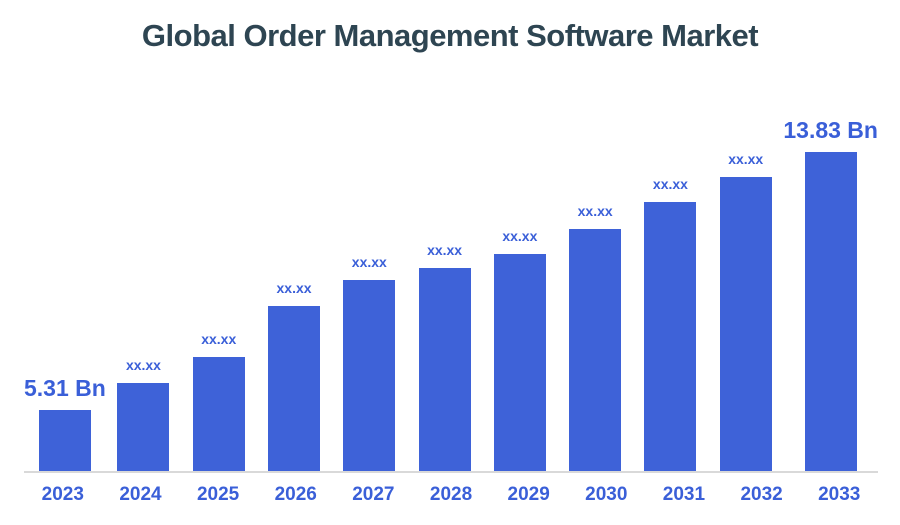  I want to click on bar-2028, so click(444, 369).